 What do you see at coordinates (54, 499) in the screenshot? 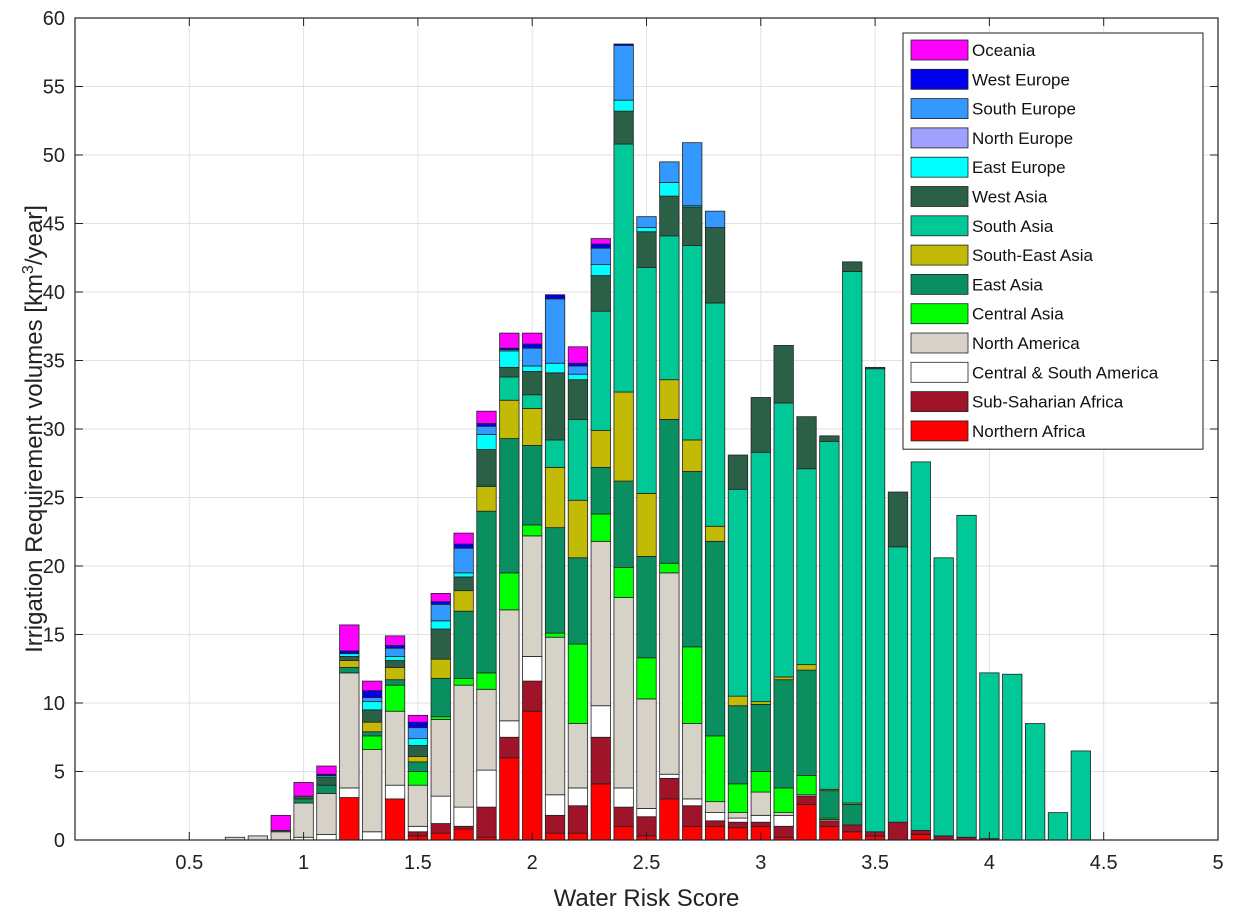
I see `y-tick-label: 25` at bounding box center [54, 499].